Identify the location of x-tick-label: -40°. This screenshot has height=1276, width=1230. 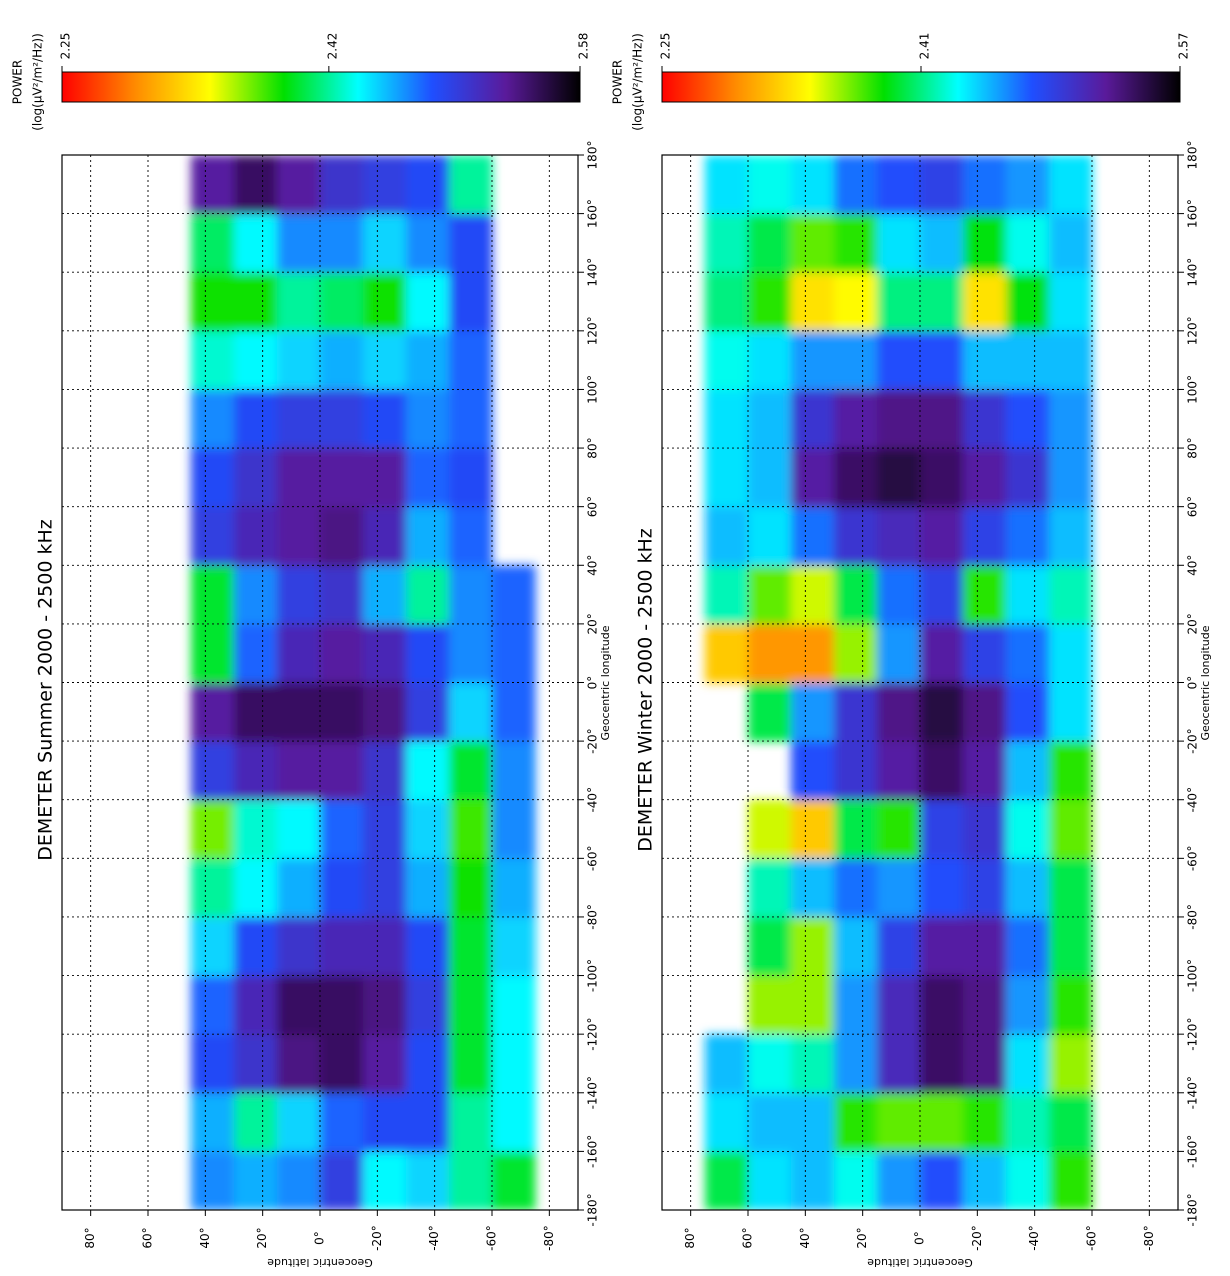
(593, 800).